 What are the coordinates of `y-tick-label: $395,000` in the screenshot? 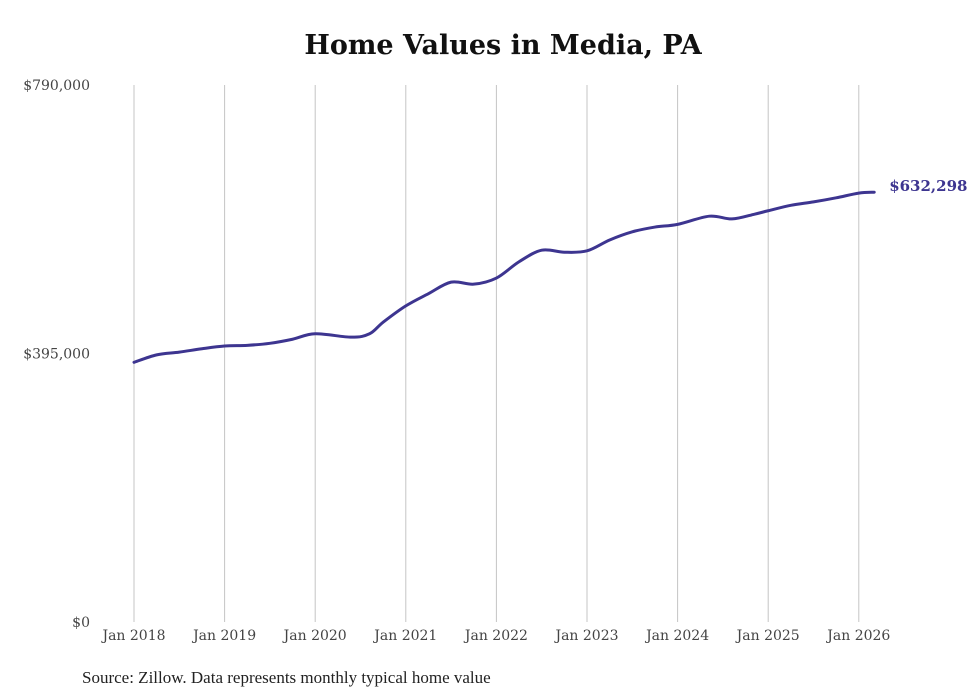 It's located at (56, 355).